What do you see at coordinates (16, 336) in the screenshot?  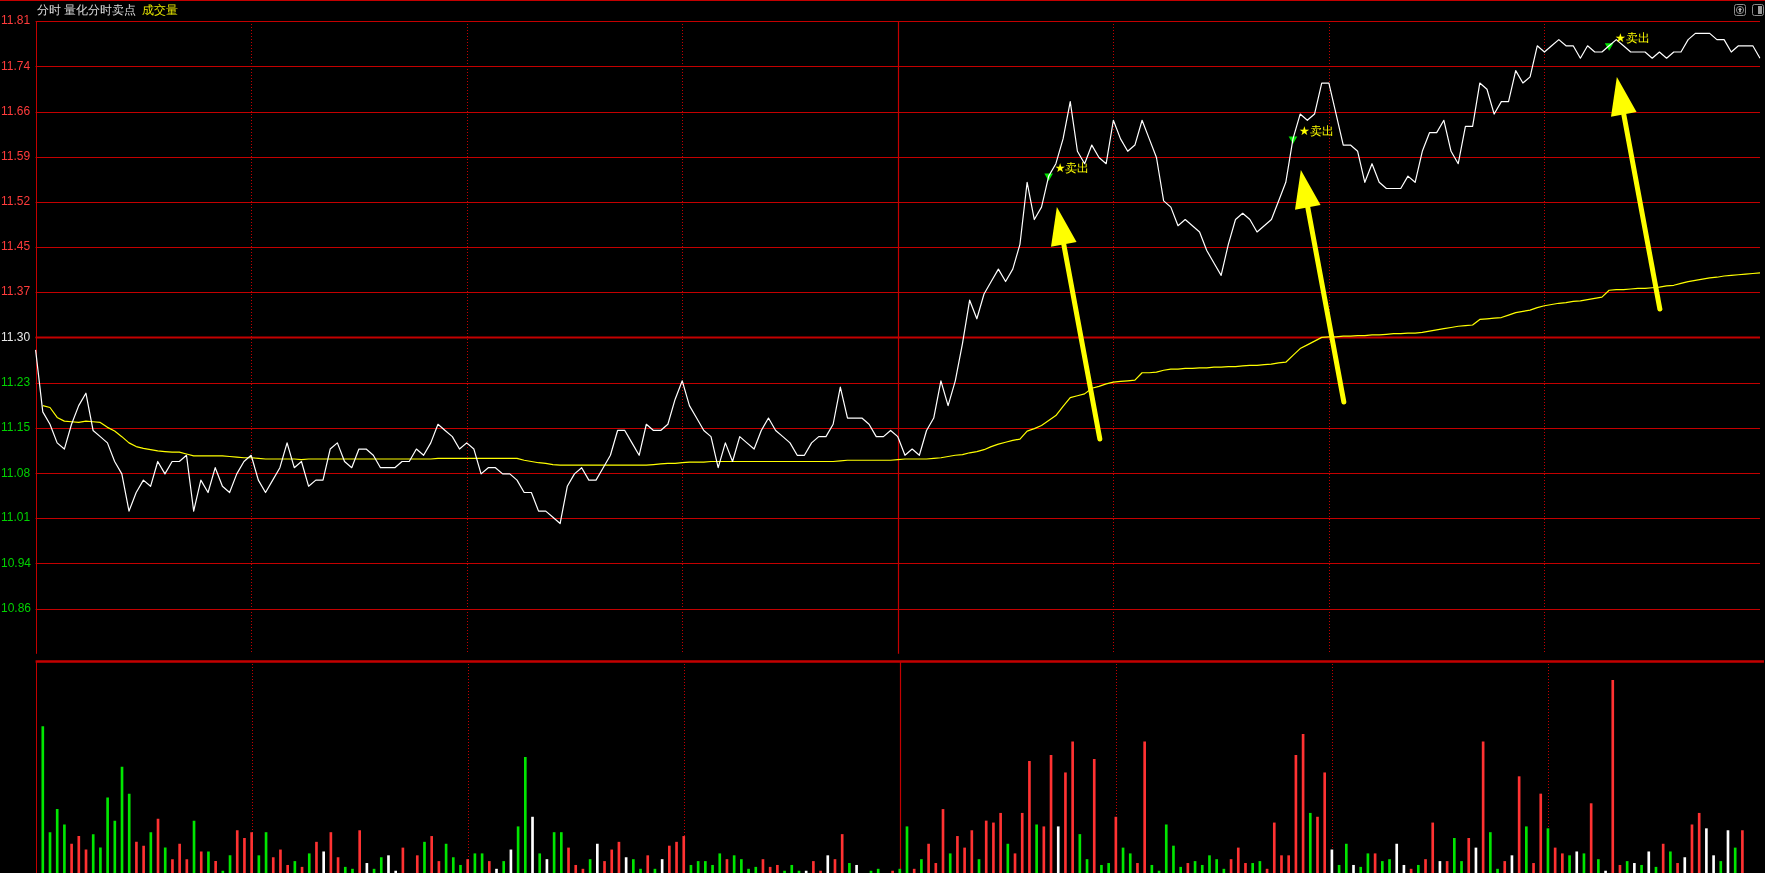 I see `y-tick-label: 11.30` at bounding box center [16, 336].